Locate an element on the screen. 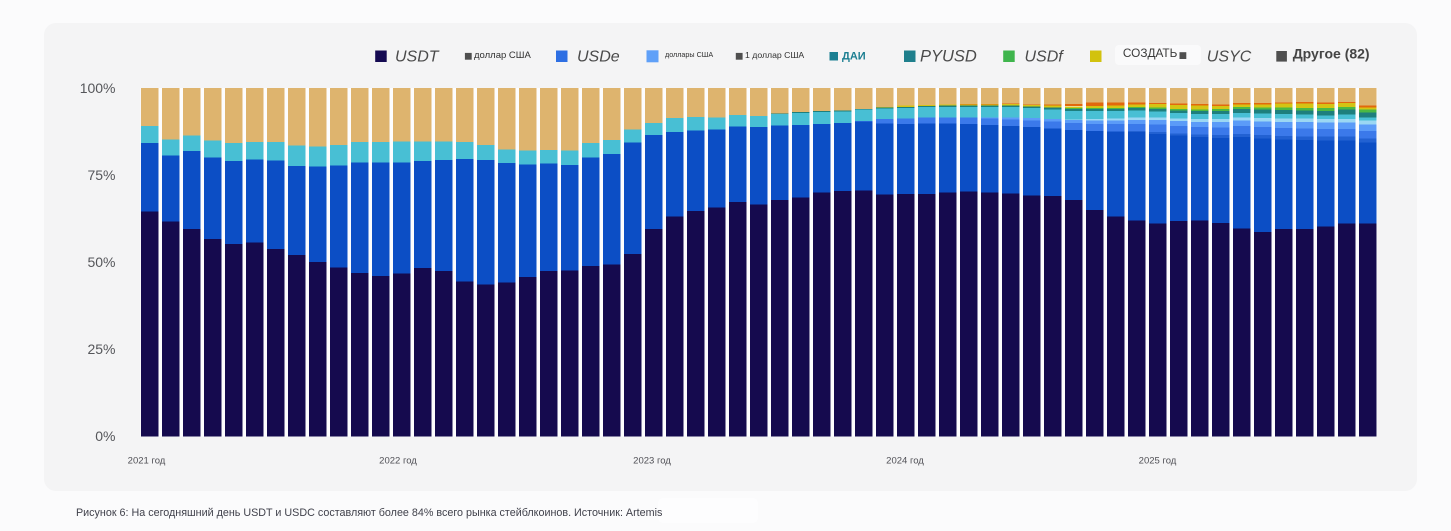  svg-text: 2021 год is located at coordinates (147, 461).